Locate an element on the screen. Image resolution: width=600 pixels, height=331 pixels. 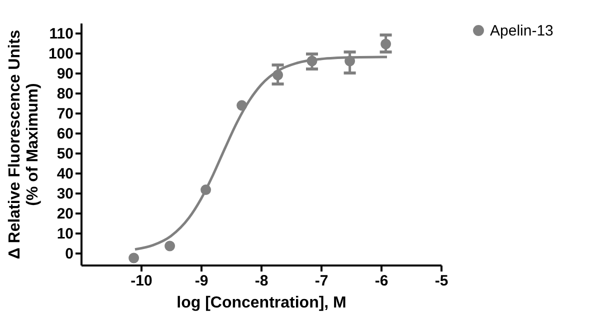
y-tick-label: 100 is located at coordinates (61, 54).